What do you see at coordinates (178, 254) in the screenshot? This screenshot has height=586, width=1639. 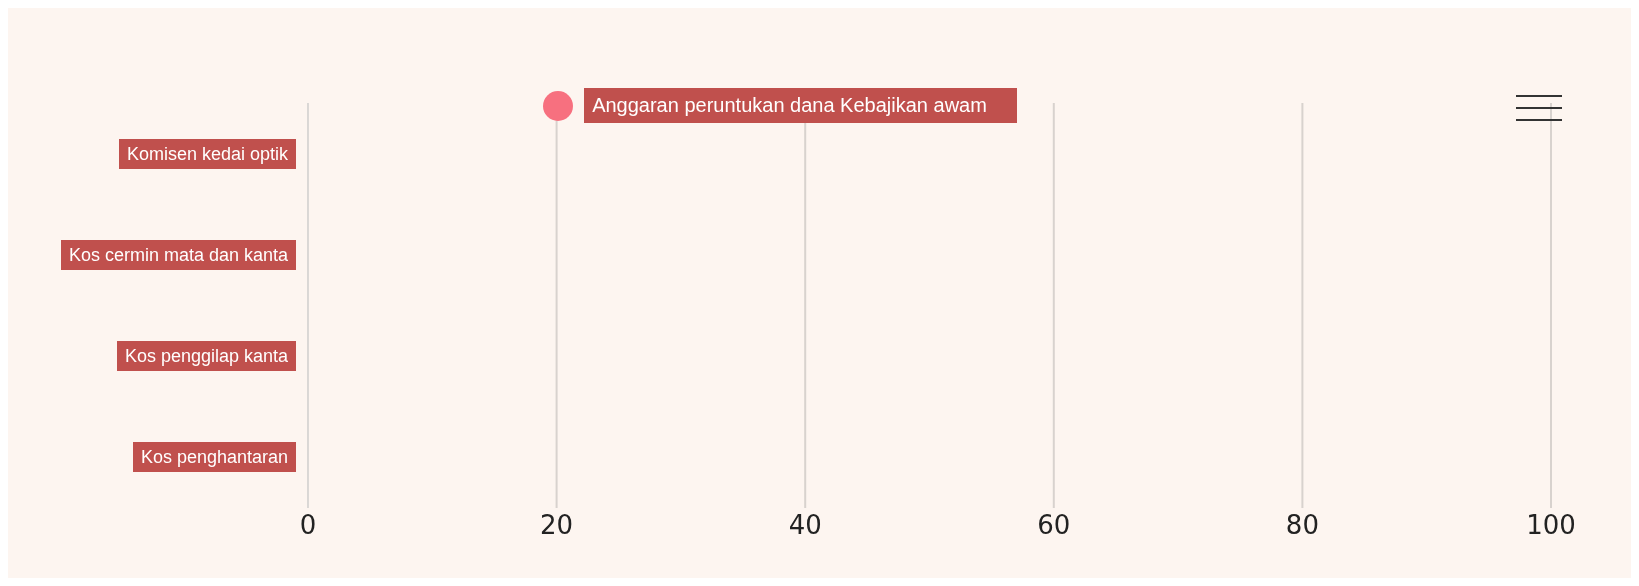 I see `y-tick-label: Kos cermin mata dan kanta` at bounding box center [178, 254].